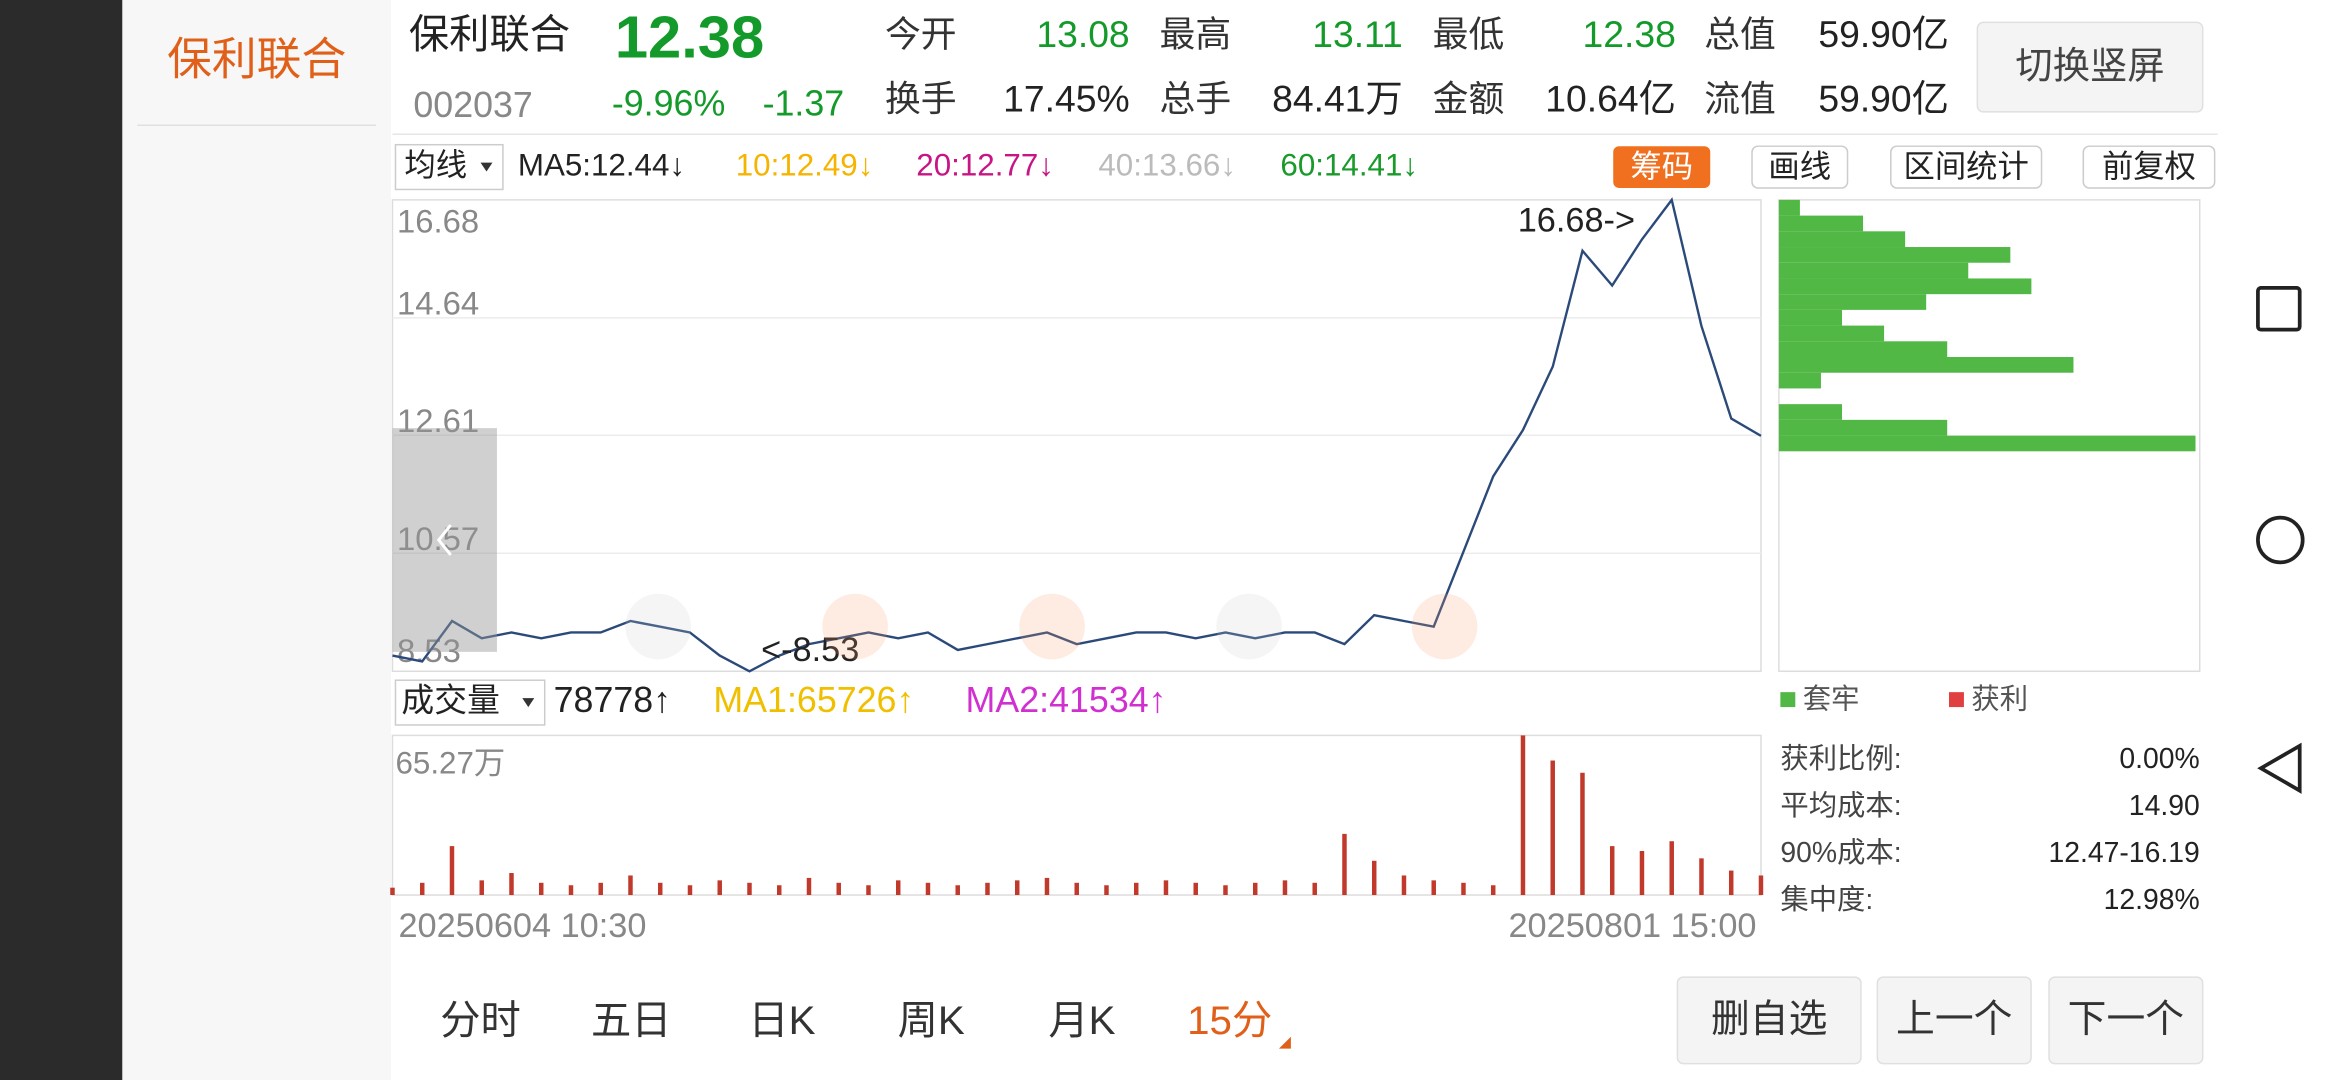 The image size is (2340, 1080). I want to click on chip-stat-label: 集中度:, so click(1826, 900).